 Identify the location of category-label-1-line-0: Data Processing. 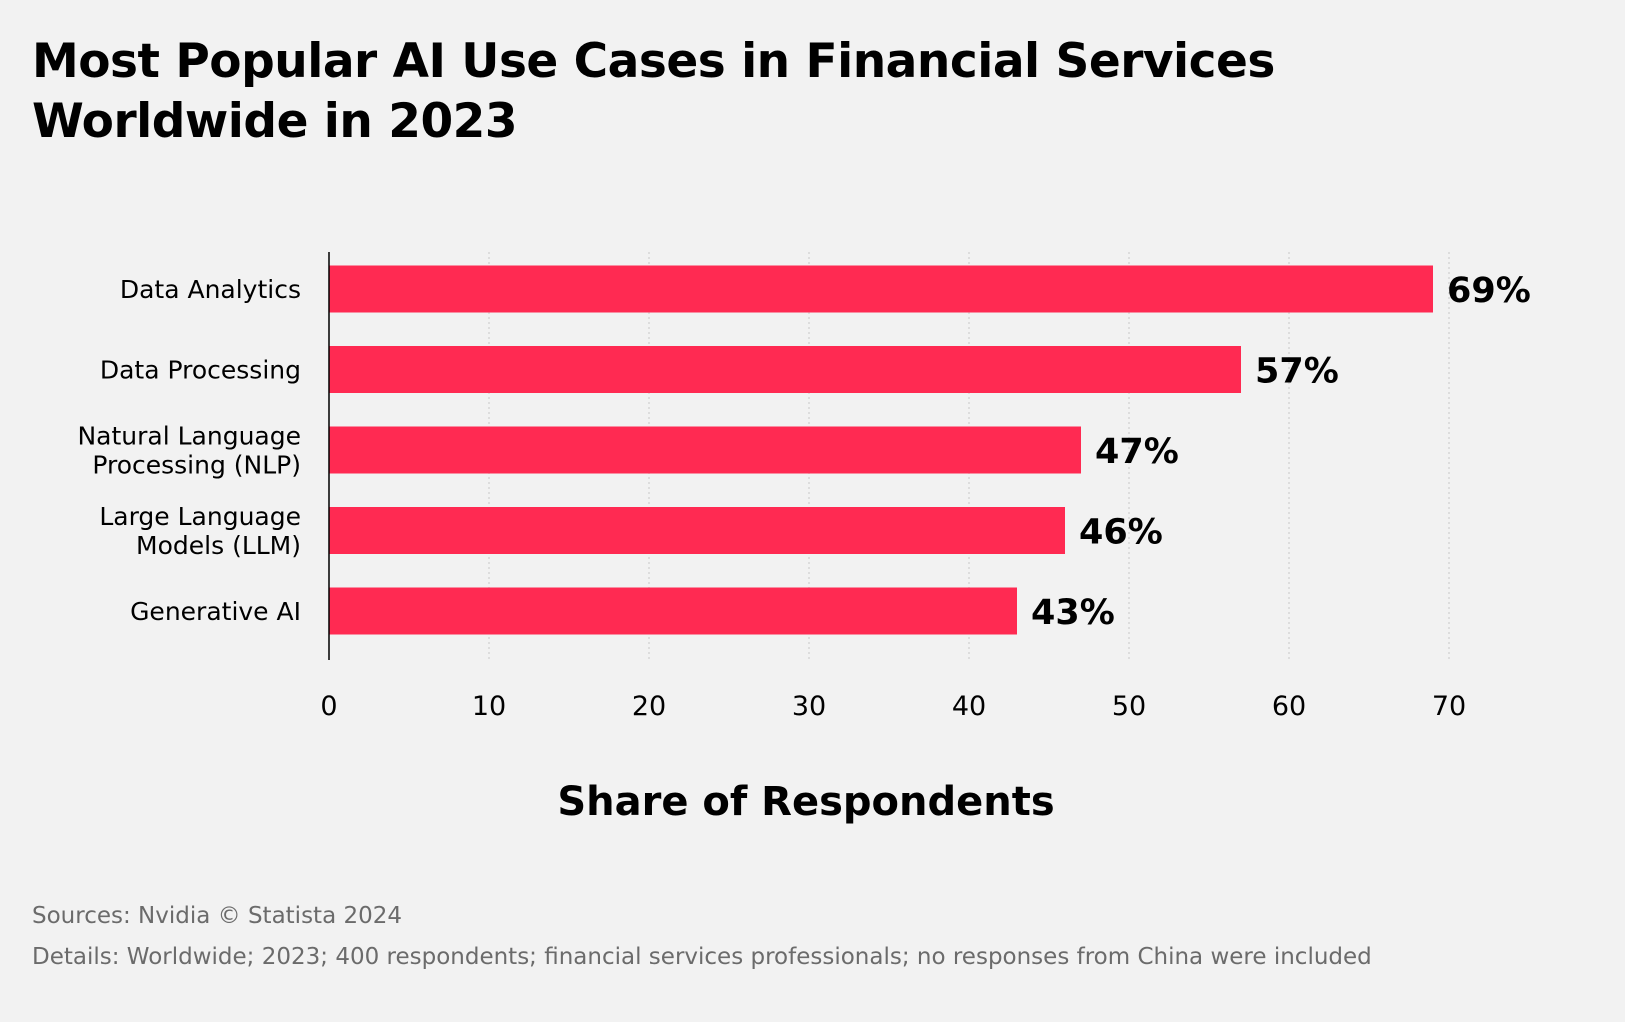
(200, 370).